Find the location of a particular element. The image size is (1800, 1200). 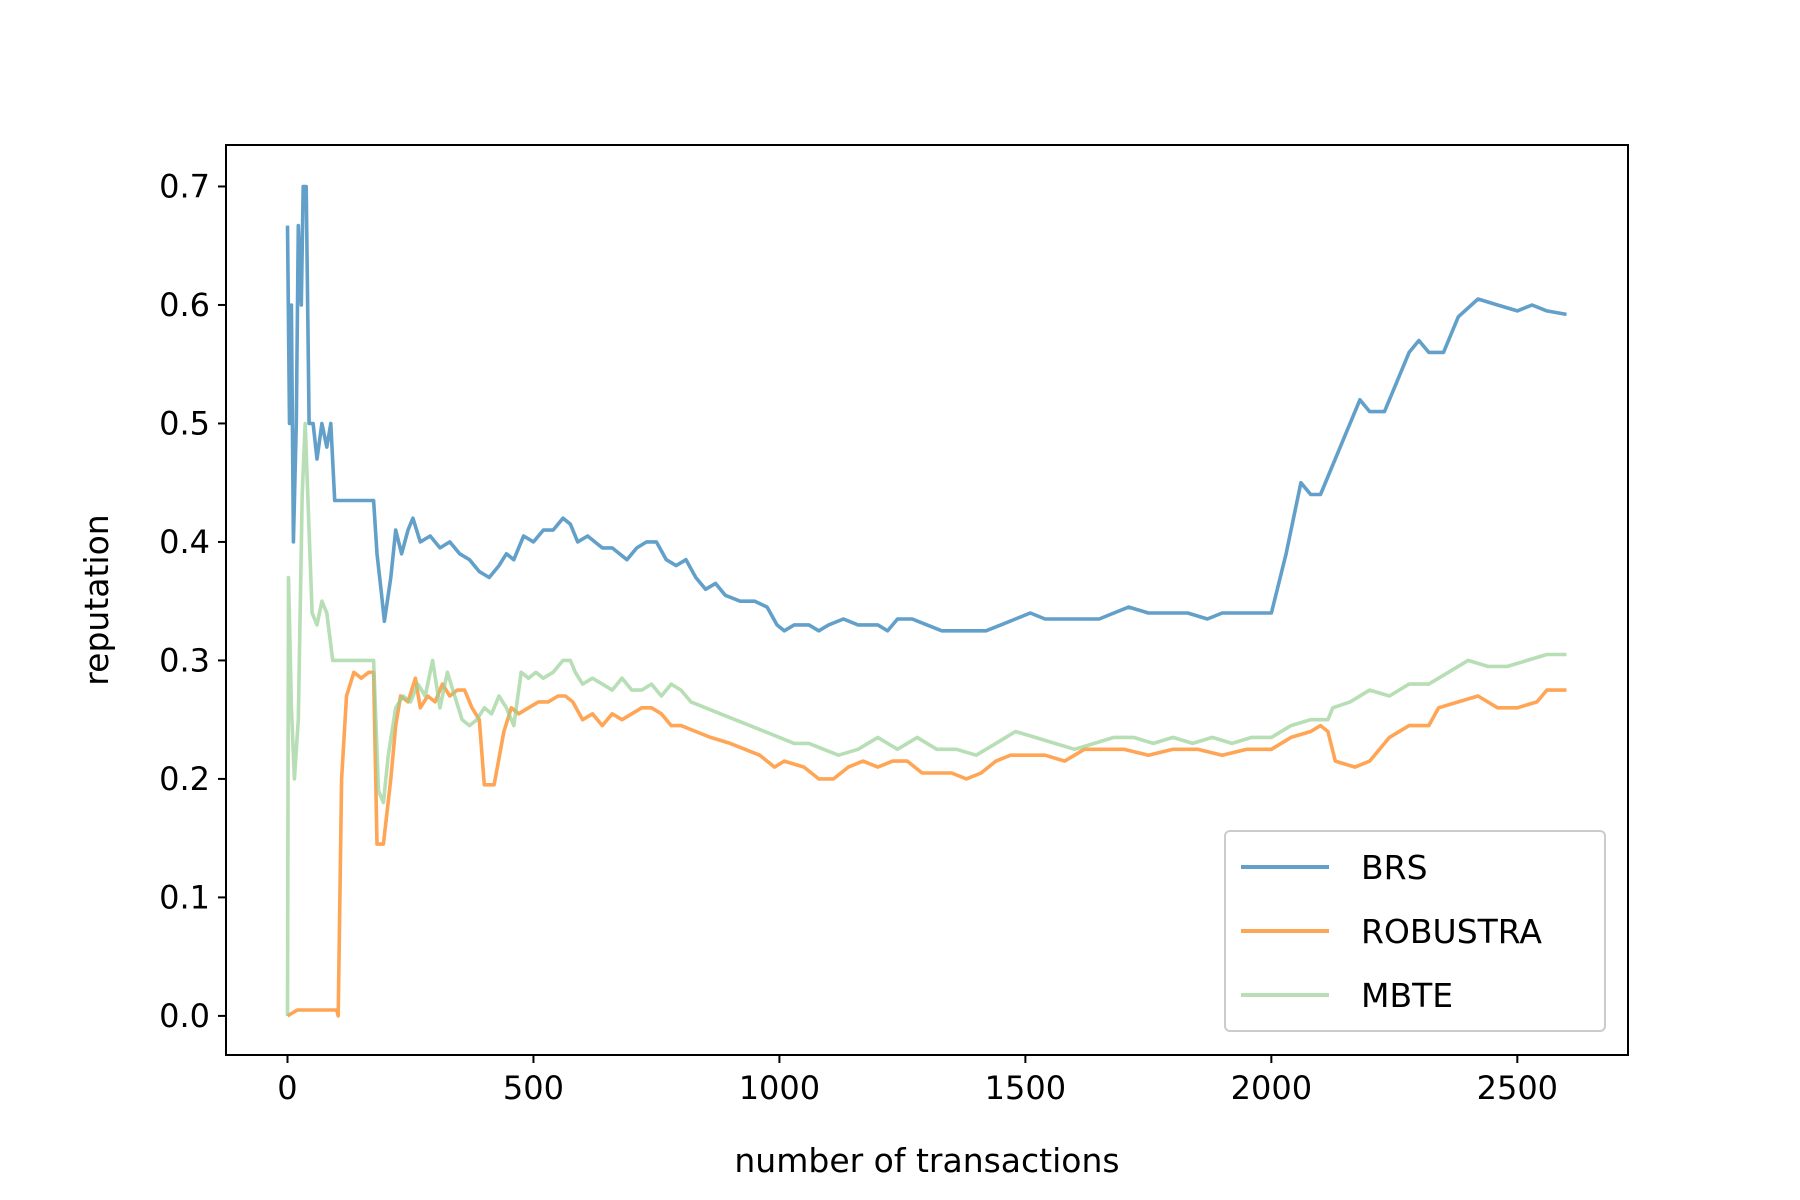

y-axis-label: reputation is located at coordinates (96, 599).